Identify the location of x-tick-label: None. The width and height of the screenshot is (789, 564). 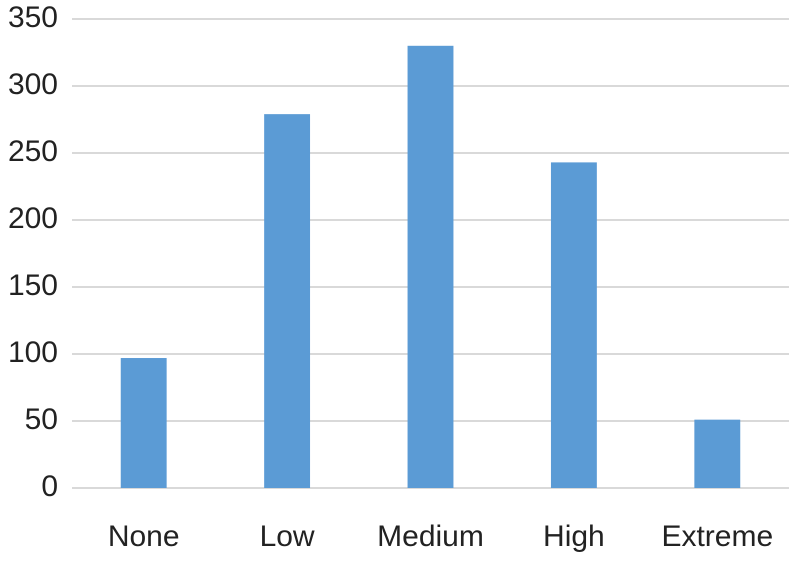
(144, 536).